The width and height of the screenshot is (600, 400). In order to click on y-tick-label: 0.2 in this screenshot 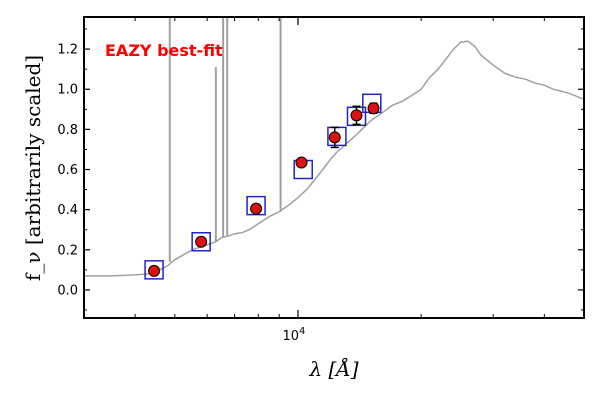, I will do `click(67, 250)`.